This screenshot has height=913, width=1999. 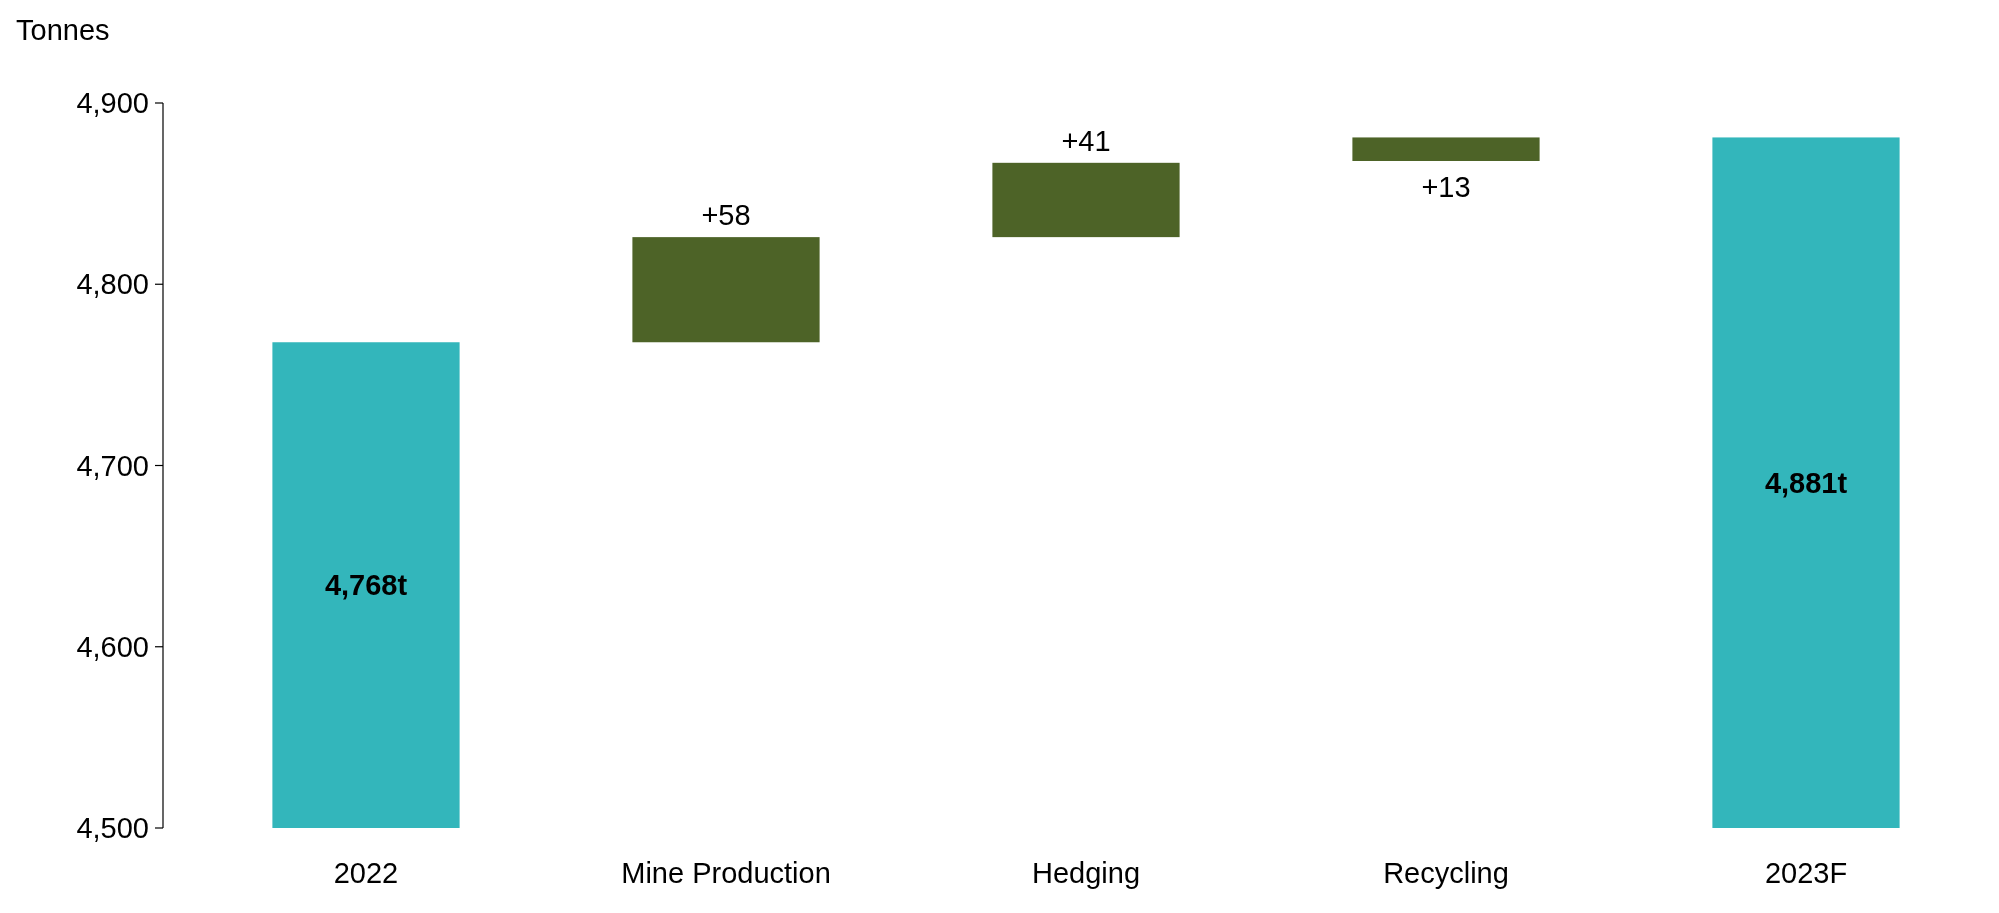 What do you see at coordinates (112, 284) in the screenshot?
I see `y-tick-label: 4,800` at bounding box center [112, 284].